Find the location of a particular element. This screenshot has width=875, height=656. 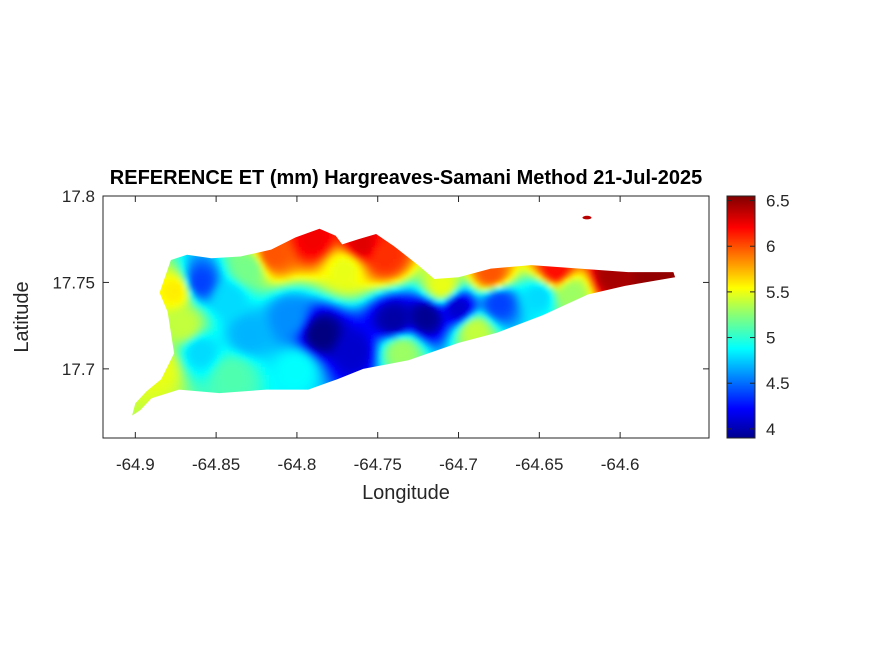

colorbar-ticks: 4 4.5 5 5.5 6 6.5 is located at coordinates (758, 315).